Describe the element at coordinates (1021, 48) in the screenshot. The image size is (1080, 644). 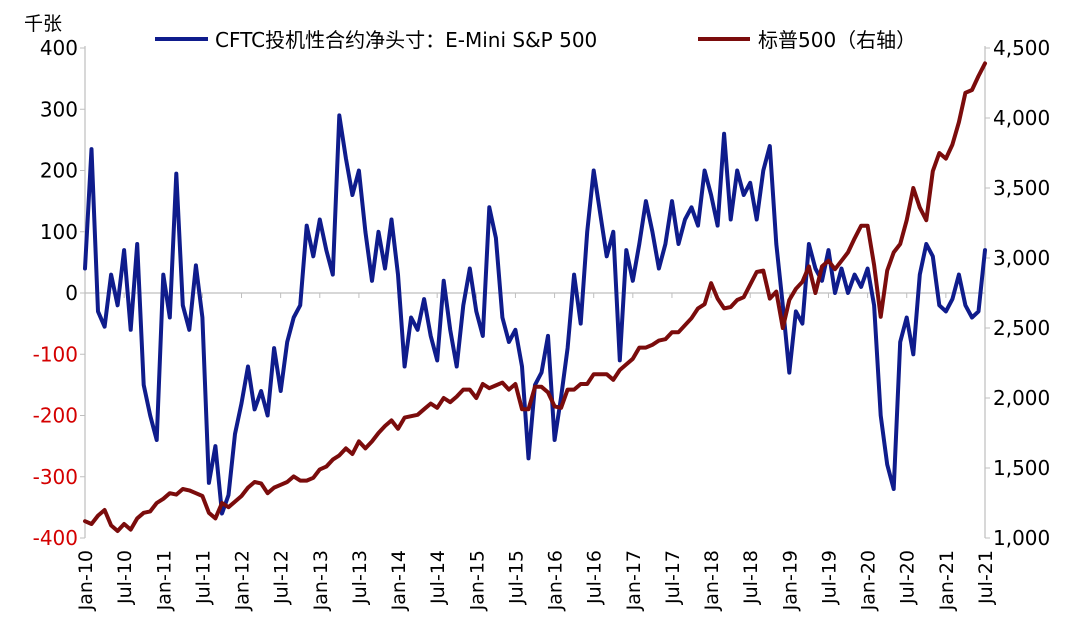
I see `right-axis-tick-label: 4,500` at that location.